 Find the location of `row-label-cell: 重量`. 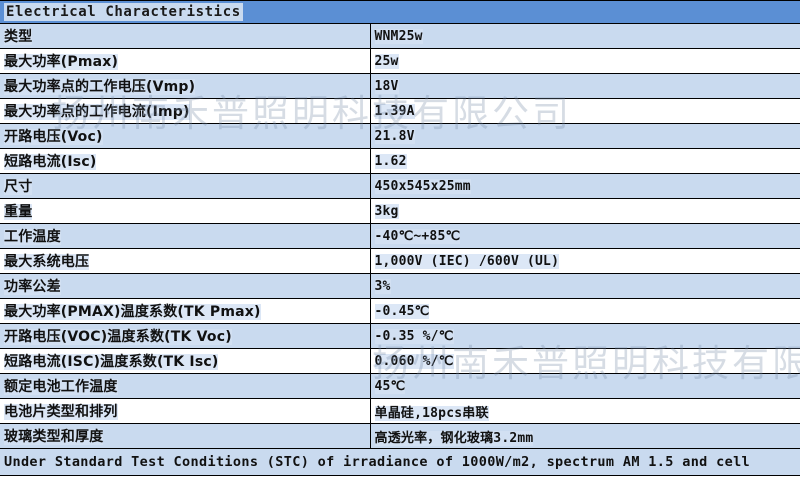

row-label-cell: 重量 is located at coordinates (185, 211).